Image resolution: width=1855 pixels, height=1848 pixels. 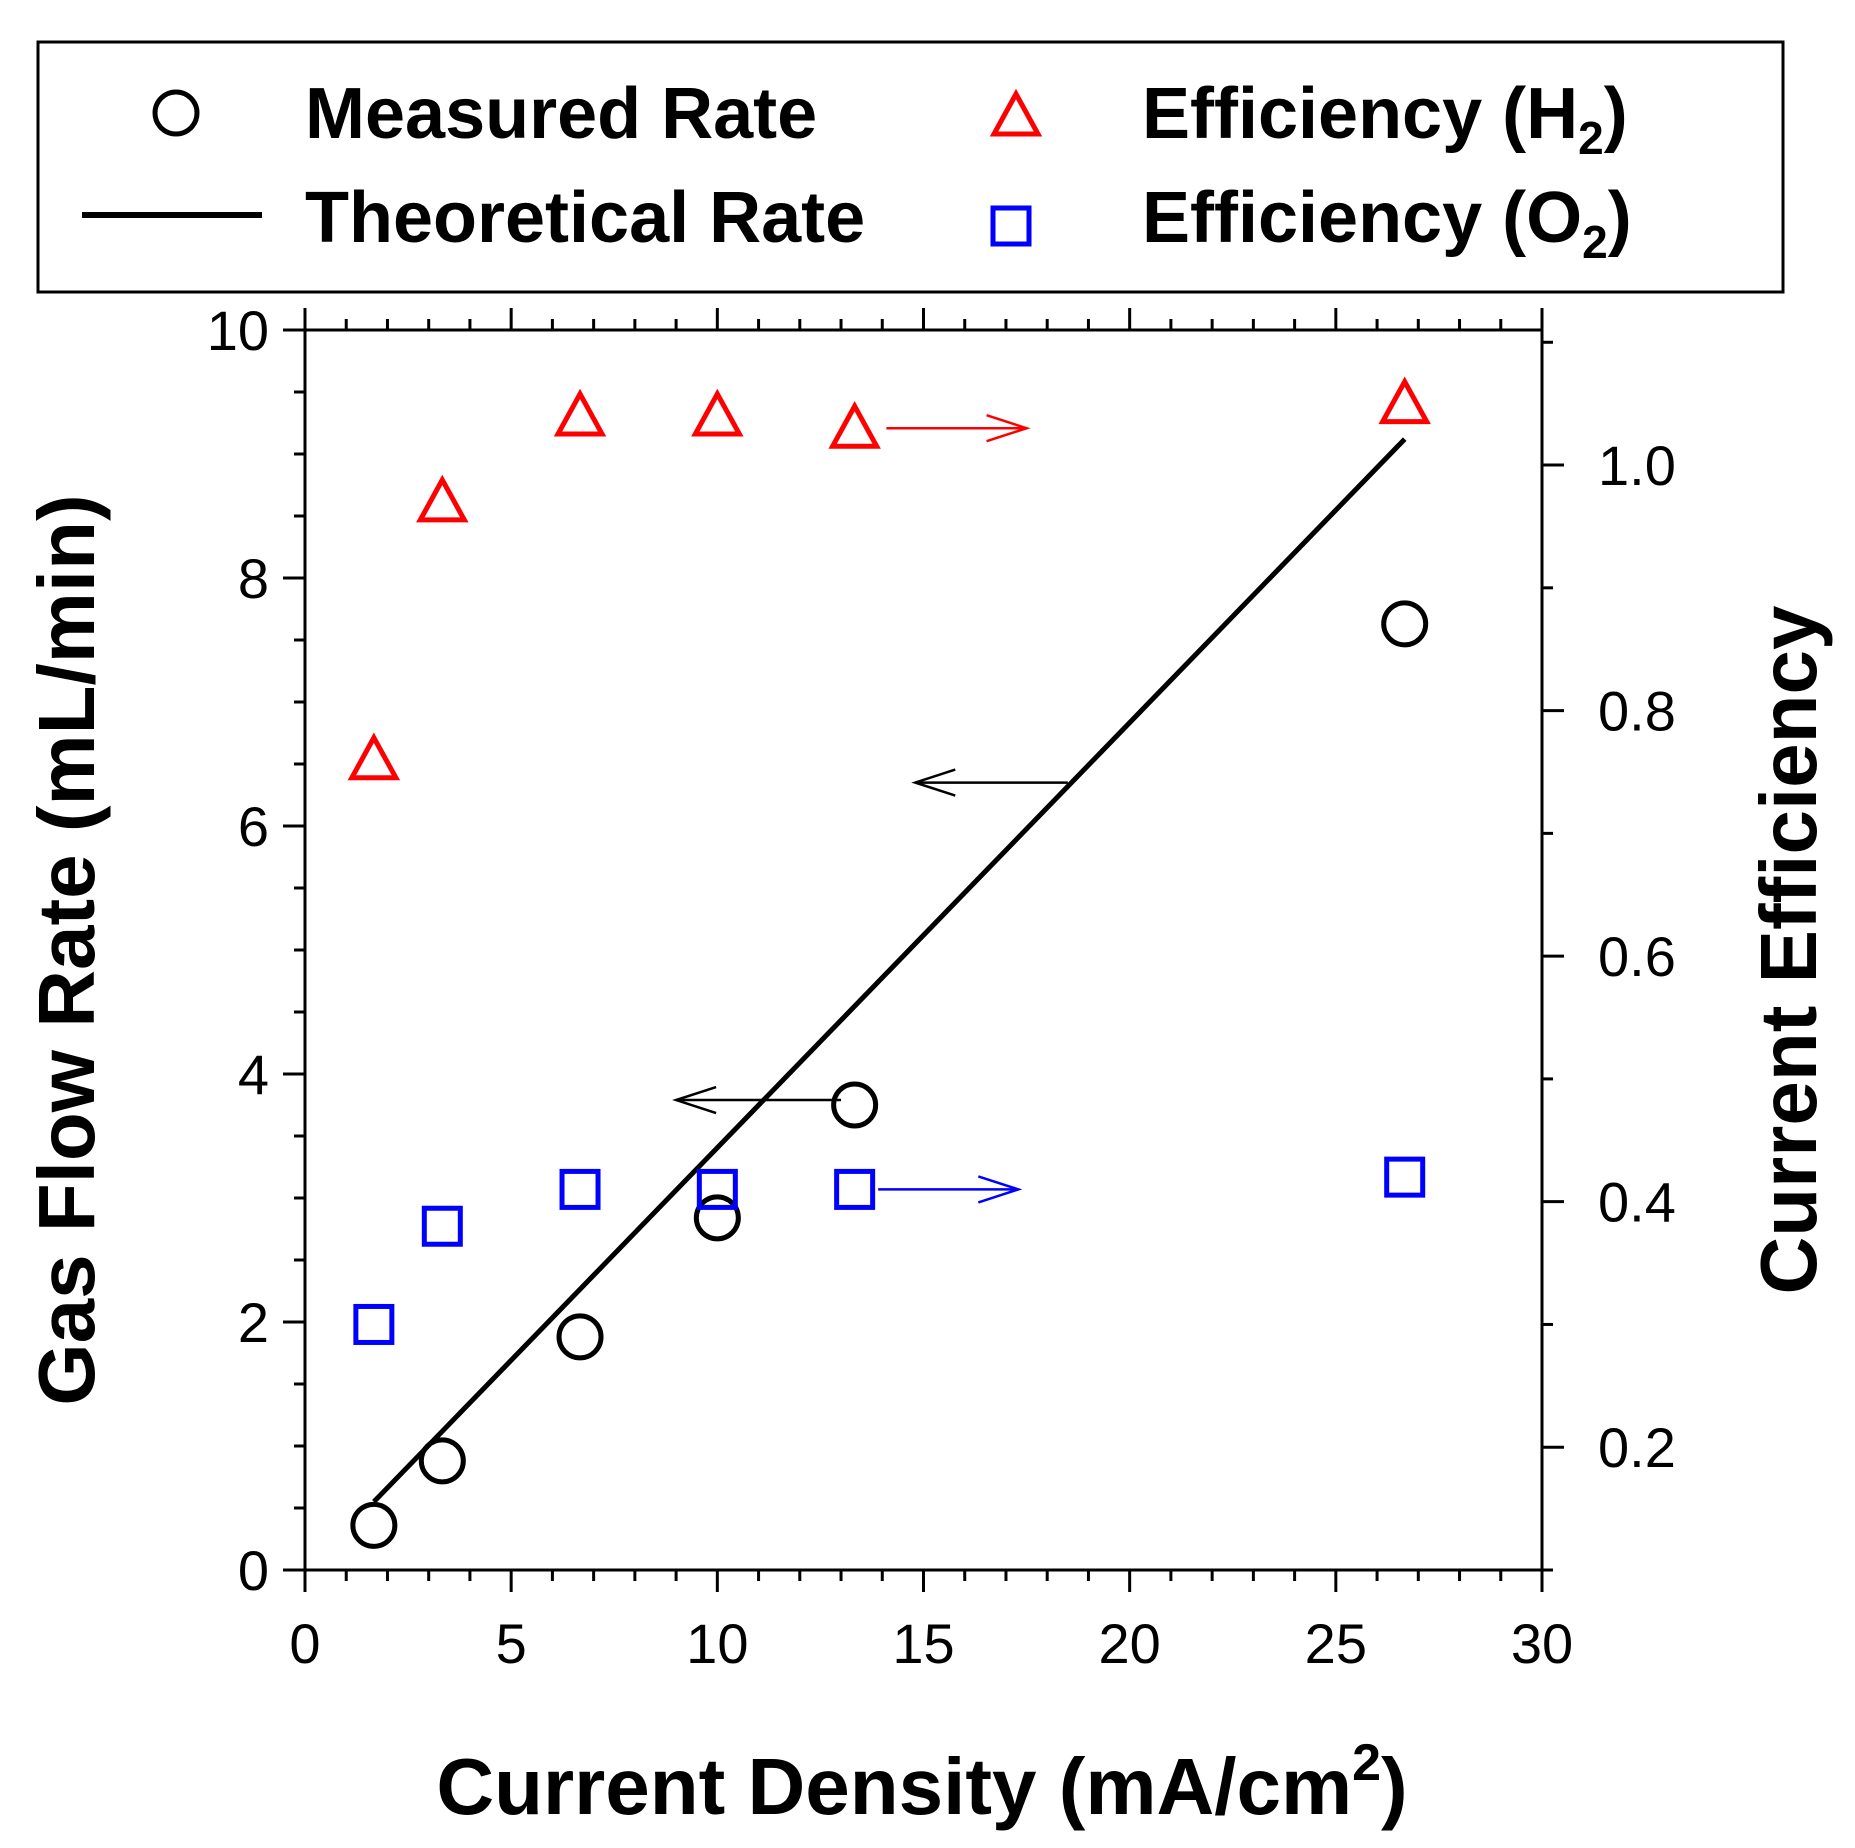 I want to click on x-tick-label: 10, so click(x=717, y=1643).